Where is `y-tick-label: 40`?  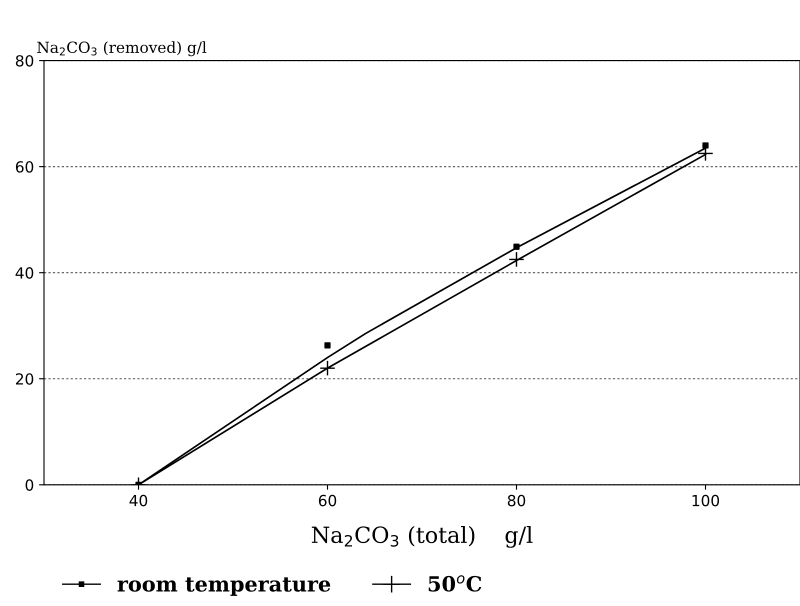
y-tick-label: 40 is located at coordinates (25, 273).